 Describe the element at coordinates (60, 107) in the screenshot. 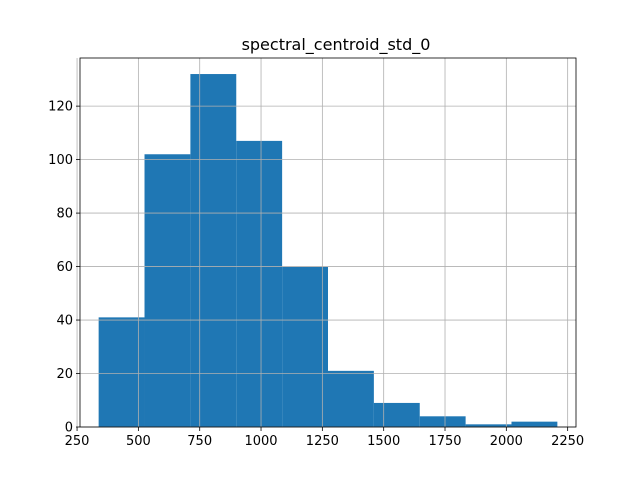

I see `y-tick-label: 120` at that location.